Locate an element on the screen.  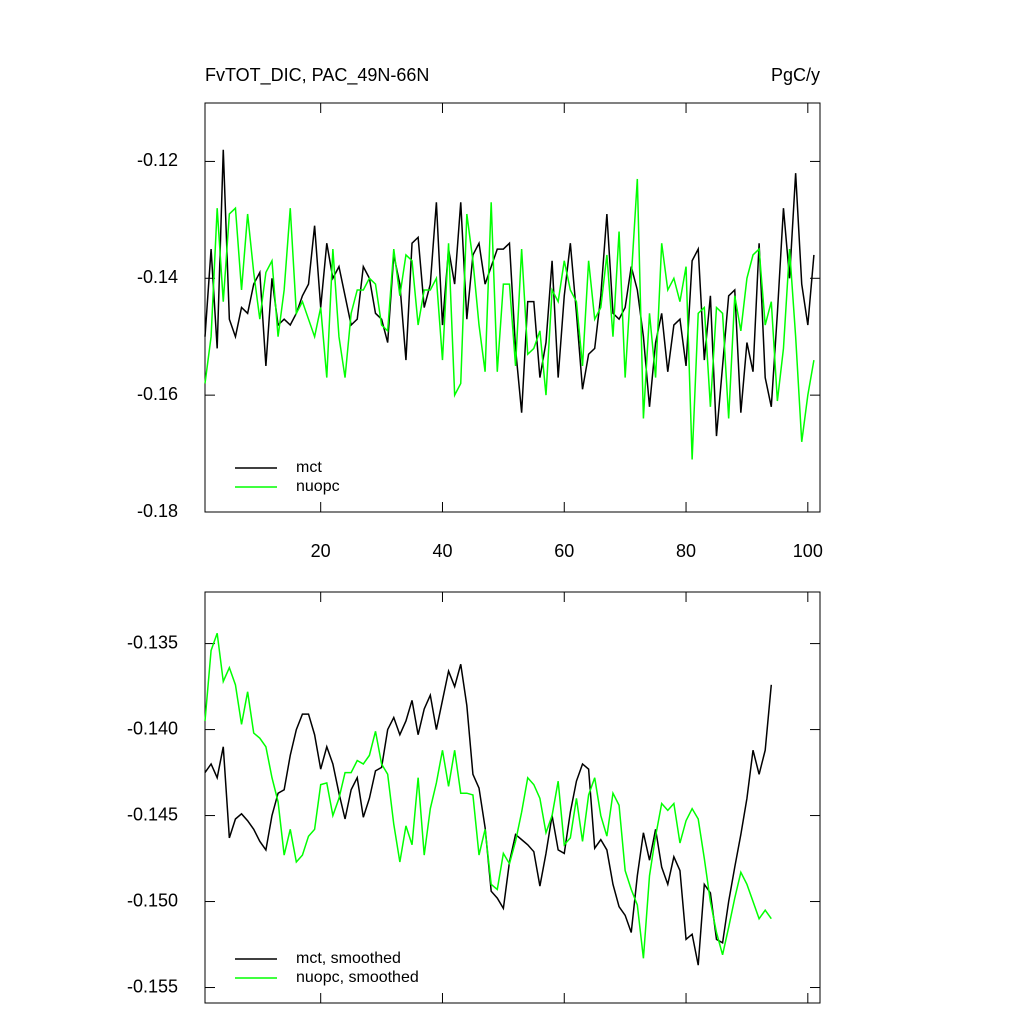
y-tick-label: -0.140 is located at coordinates (152, 728).